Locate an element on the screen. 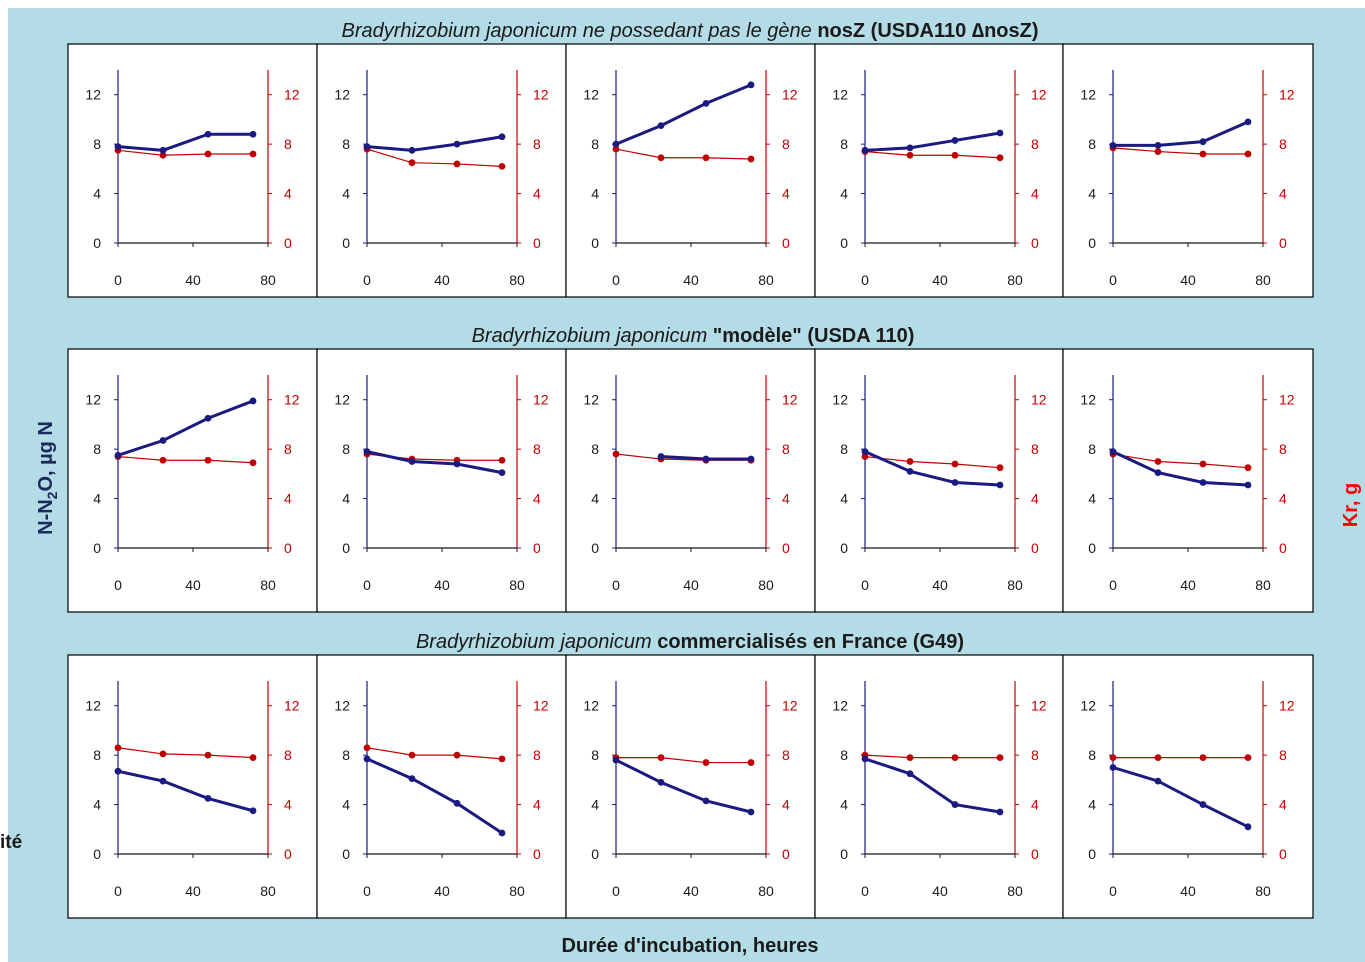  panel-r1-c5: 0 0 4 4 8 8 12 12 0 40 80 is located at coordinates (1188, 170).